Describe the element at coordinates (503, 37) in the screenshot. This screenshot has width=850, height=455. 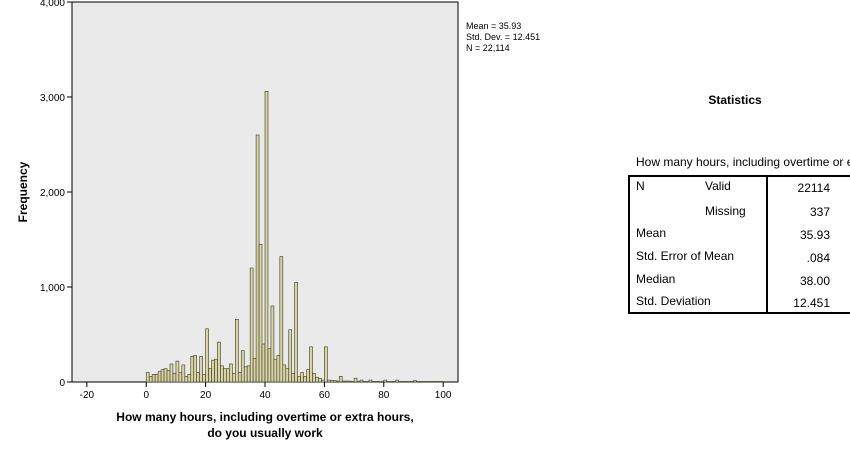
I see `legend-std-dev: Std. Dev. = 12.451` at that location.